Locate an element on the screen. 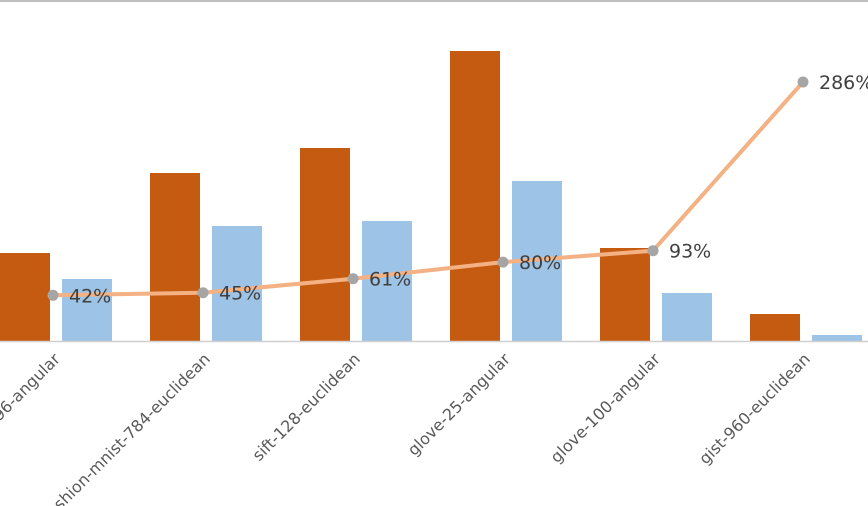 The image size is (868, 506). x-tick-label-glove-25-angular: glove-25-angular is located at coordinates (459, 404).